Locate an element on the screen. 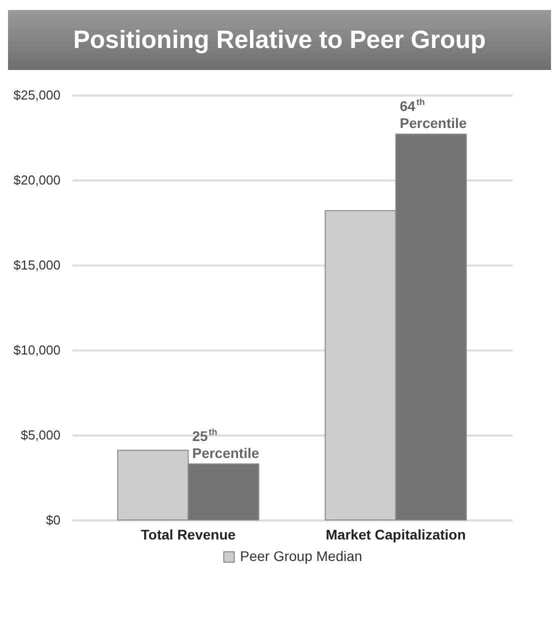  x-tick-label: Total Revenue is located at coordinates (188, 534).